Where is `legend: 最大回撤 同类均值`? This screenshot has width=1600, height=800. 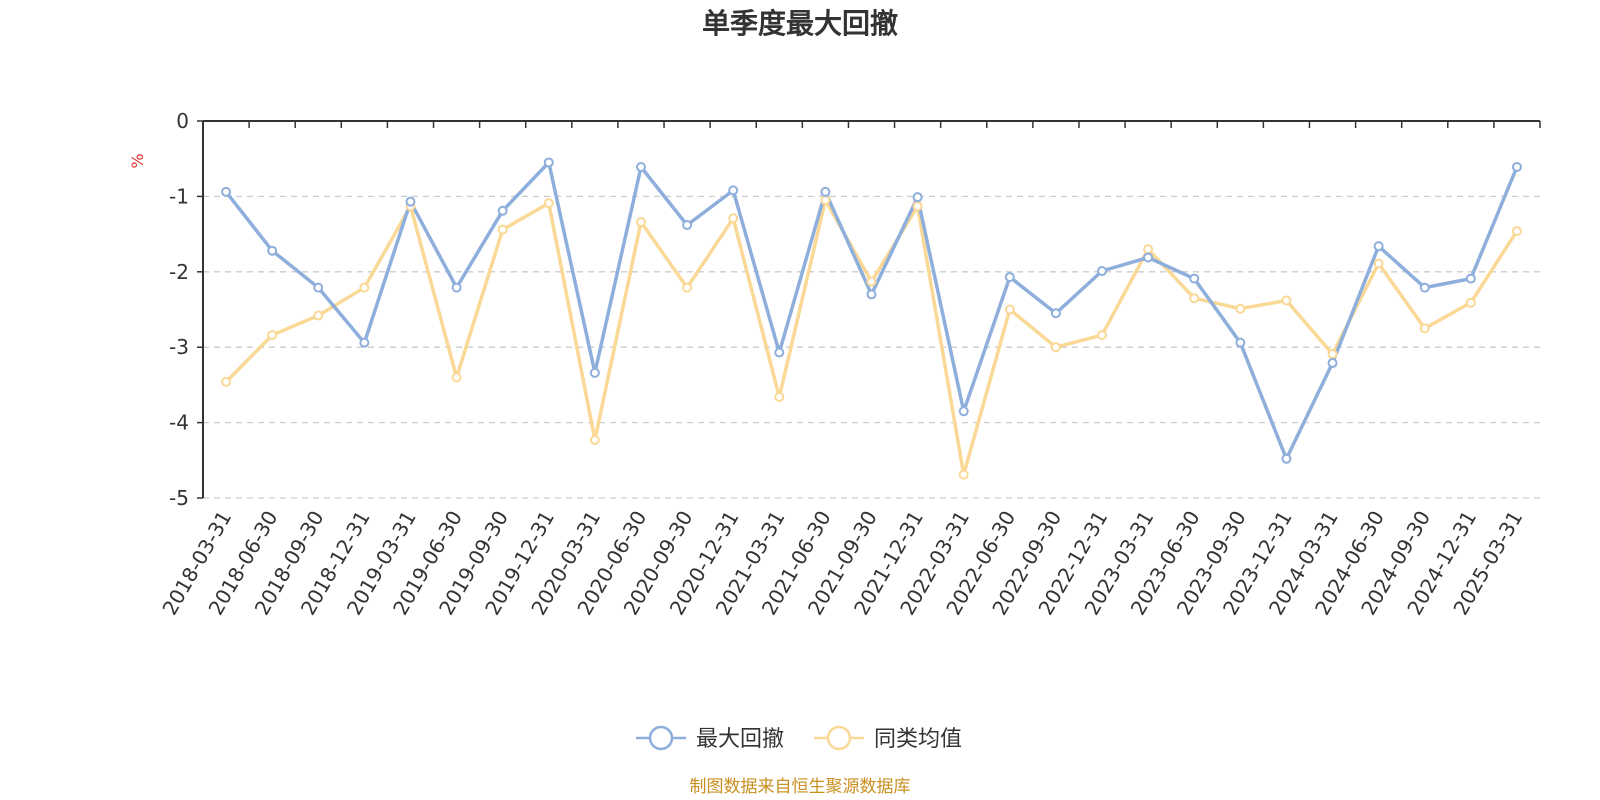
legend: 最大回撤 同类均值 is located at coordinates (799, 738).